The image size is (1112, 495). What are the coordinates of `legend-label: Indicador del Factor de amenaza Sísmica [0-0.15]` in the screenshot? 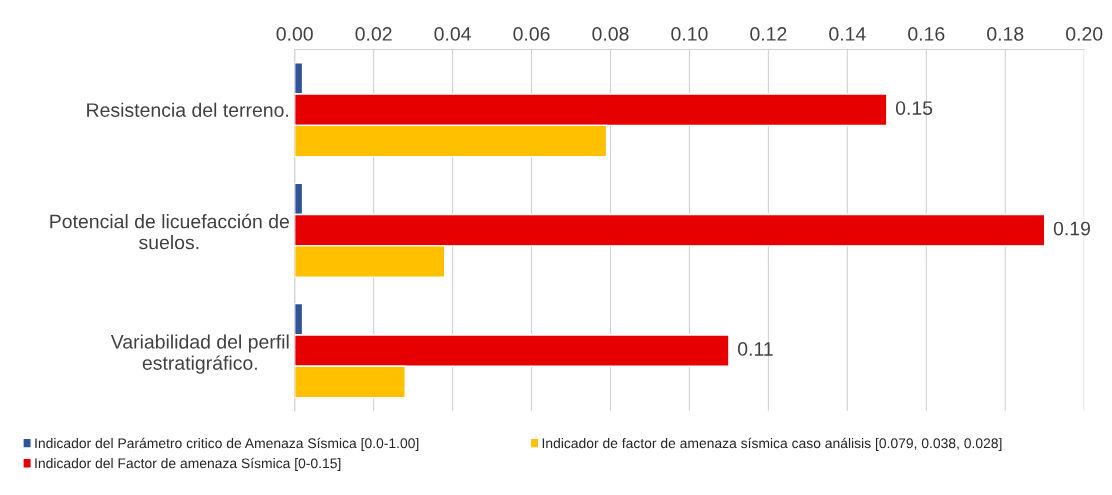 It's located at (188, 464).